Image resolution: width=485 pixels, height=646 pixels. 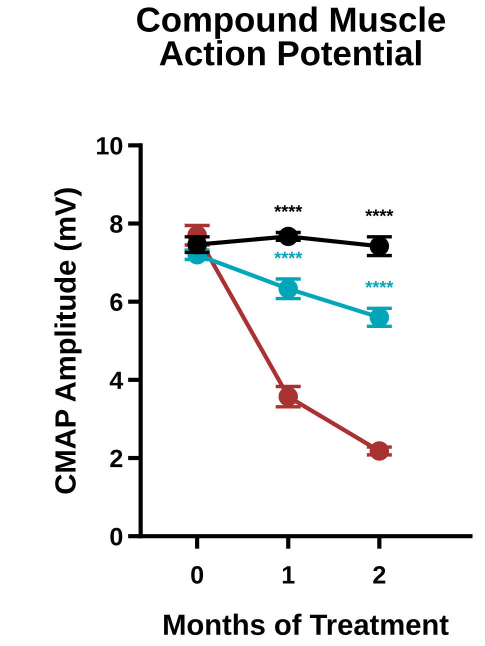 What do you see at coordinates (116, 302) in the screenshot?
I see `y-tick-label: 6` at bounding box center [116, 302].